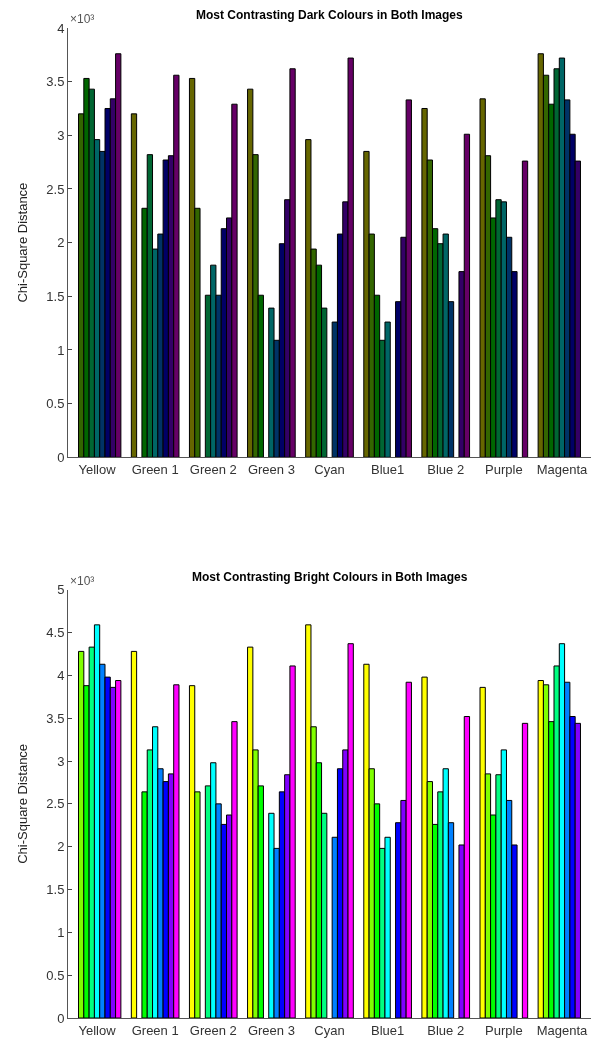 The width and height of the screenshot is (603, 1050). I want to click on y-tick-label: 4.5, so click(55, 633).